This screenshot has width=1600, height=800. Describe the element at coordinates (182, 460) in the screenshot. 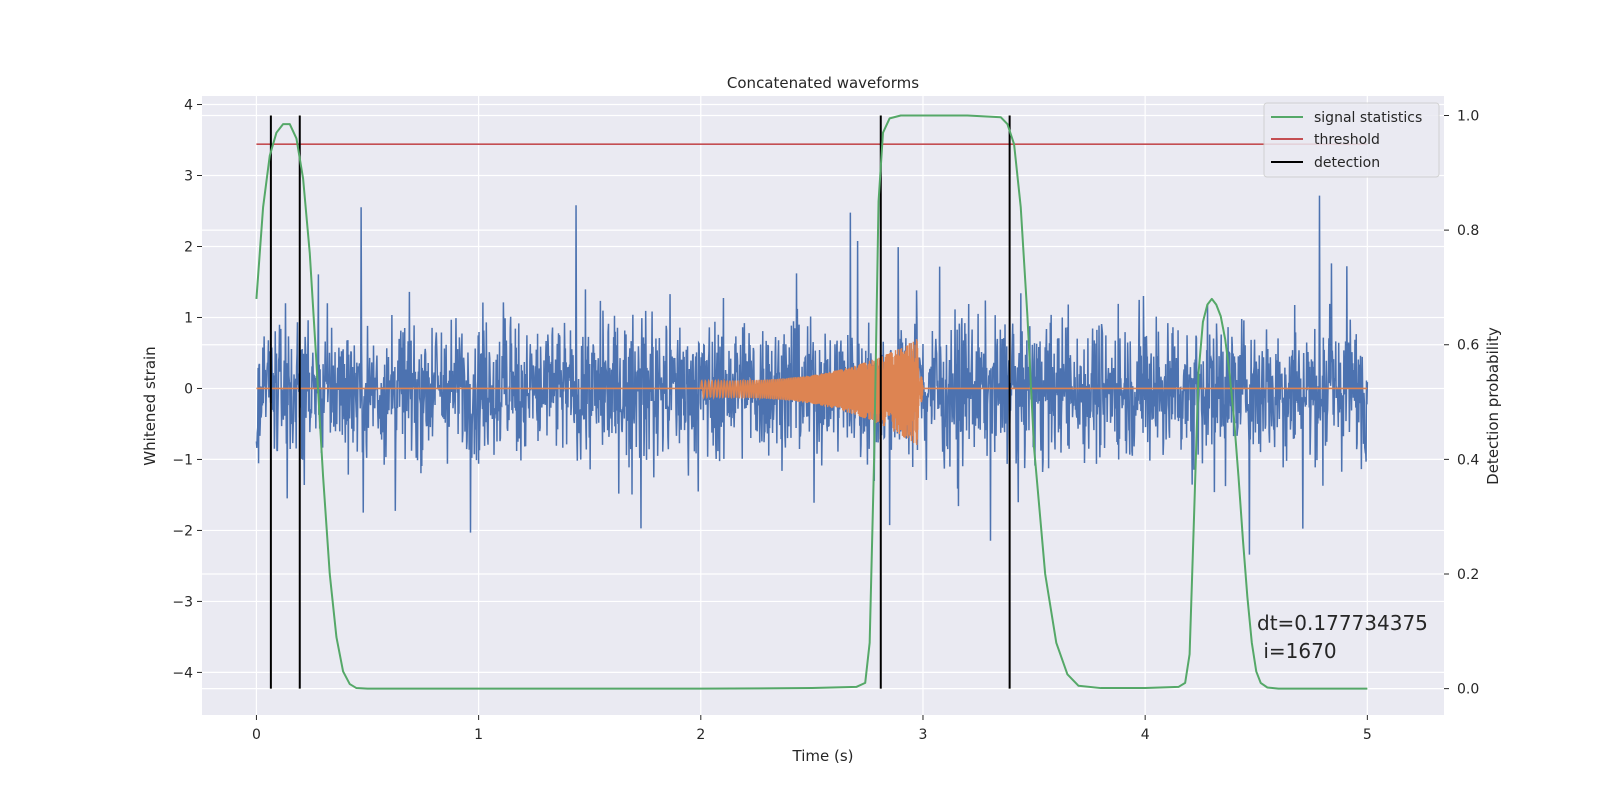

I see `y-tick-label: −1` at that location.